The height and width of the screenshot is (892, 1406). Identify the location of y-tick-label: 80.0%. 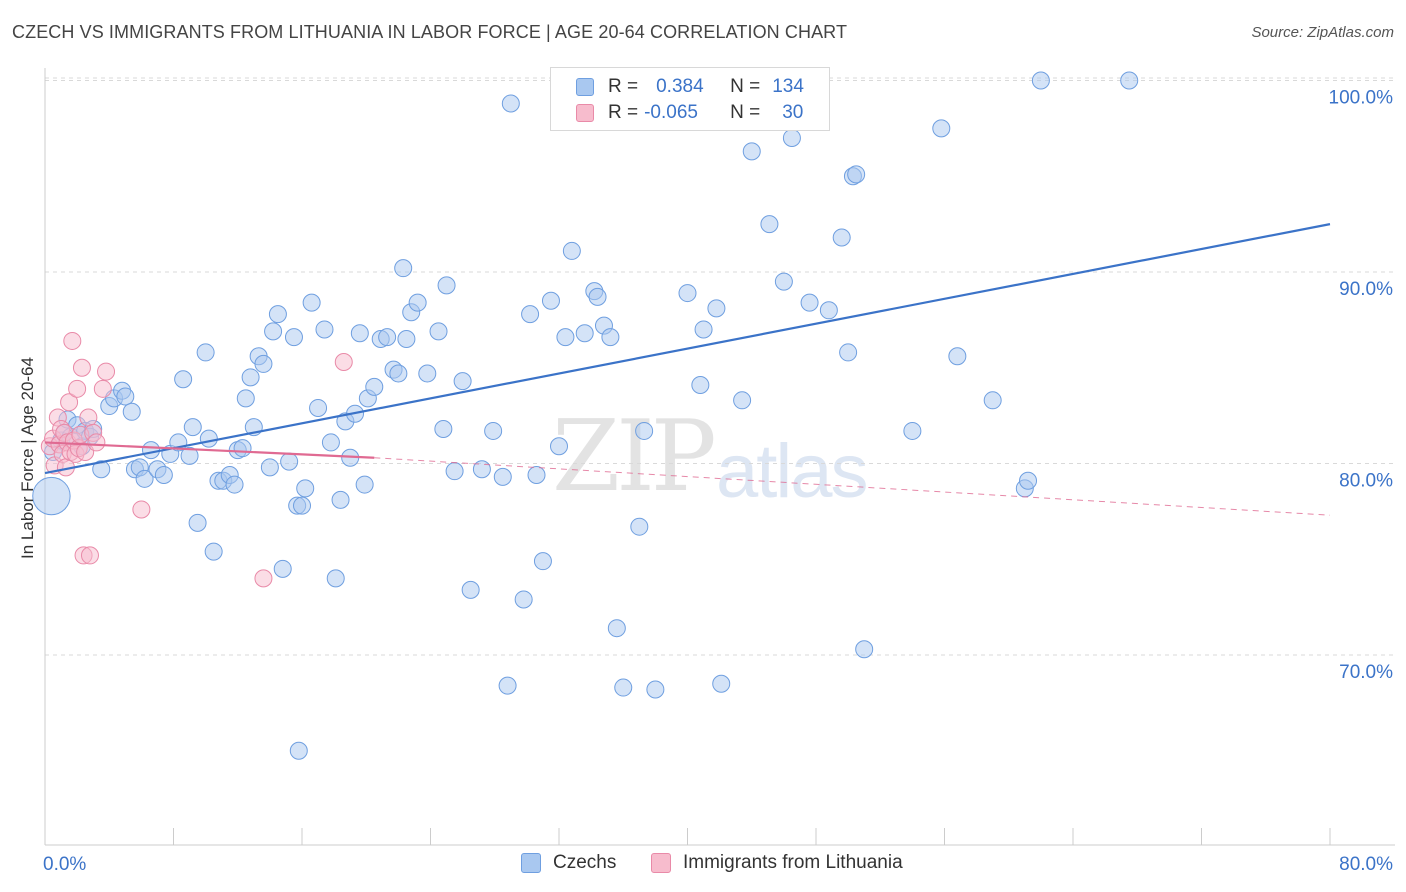
(1366, 481).